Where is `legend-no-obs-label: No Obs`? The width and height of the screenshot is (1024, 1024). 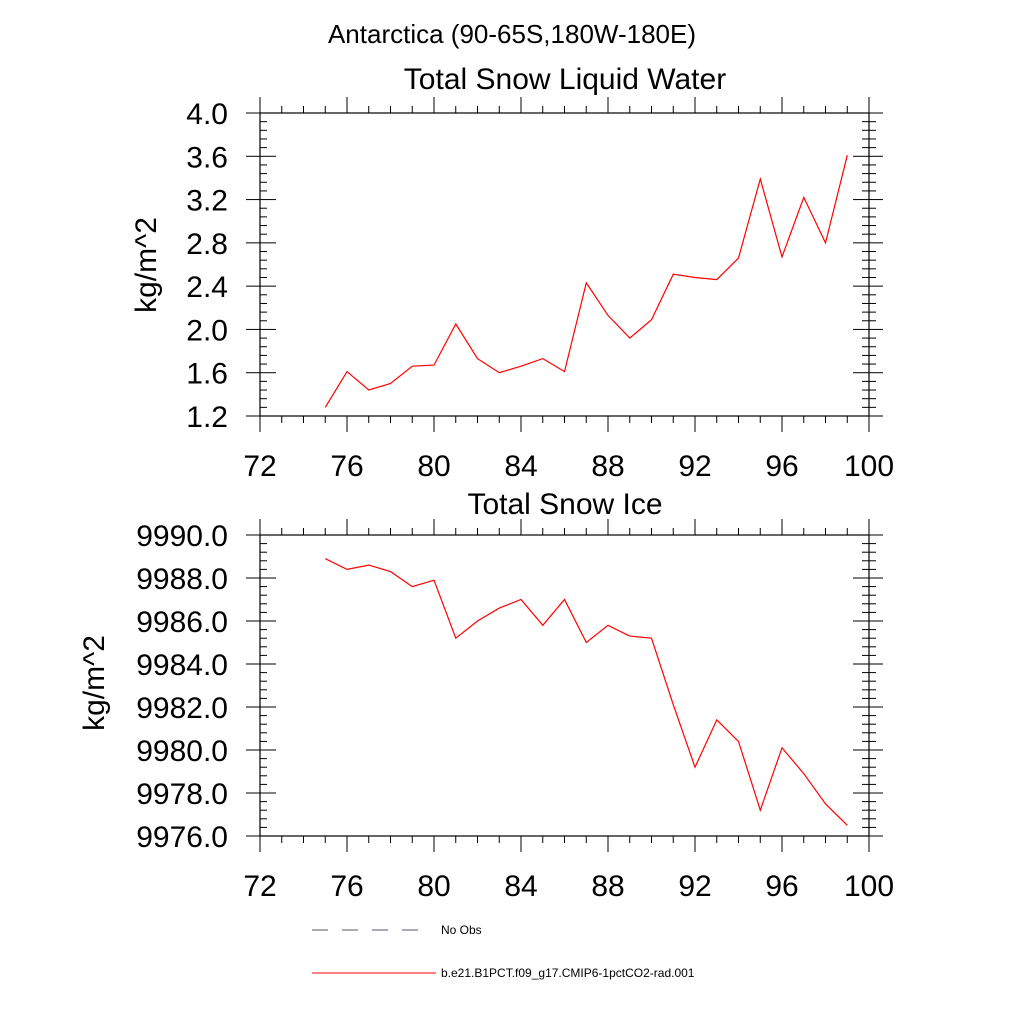
legend-no-obs-label: No Obs is located at coordinates (461, 930).